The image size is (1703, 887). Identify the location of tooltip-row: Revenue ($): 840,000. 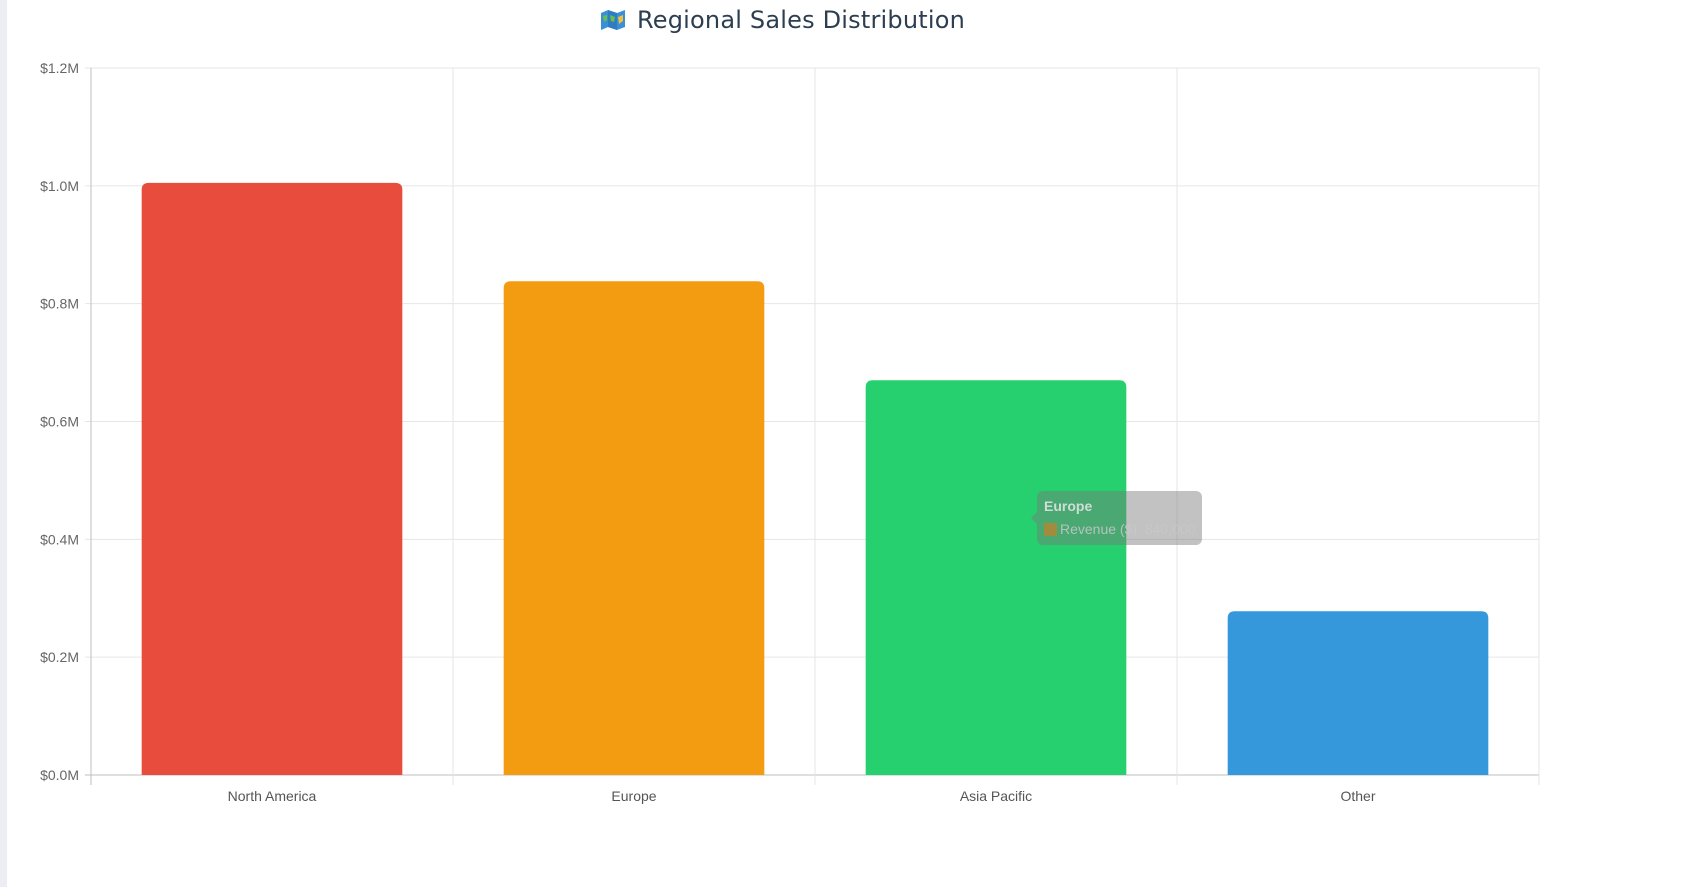
(1119, 529).